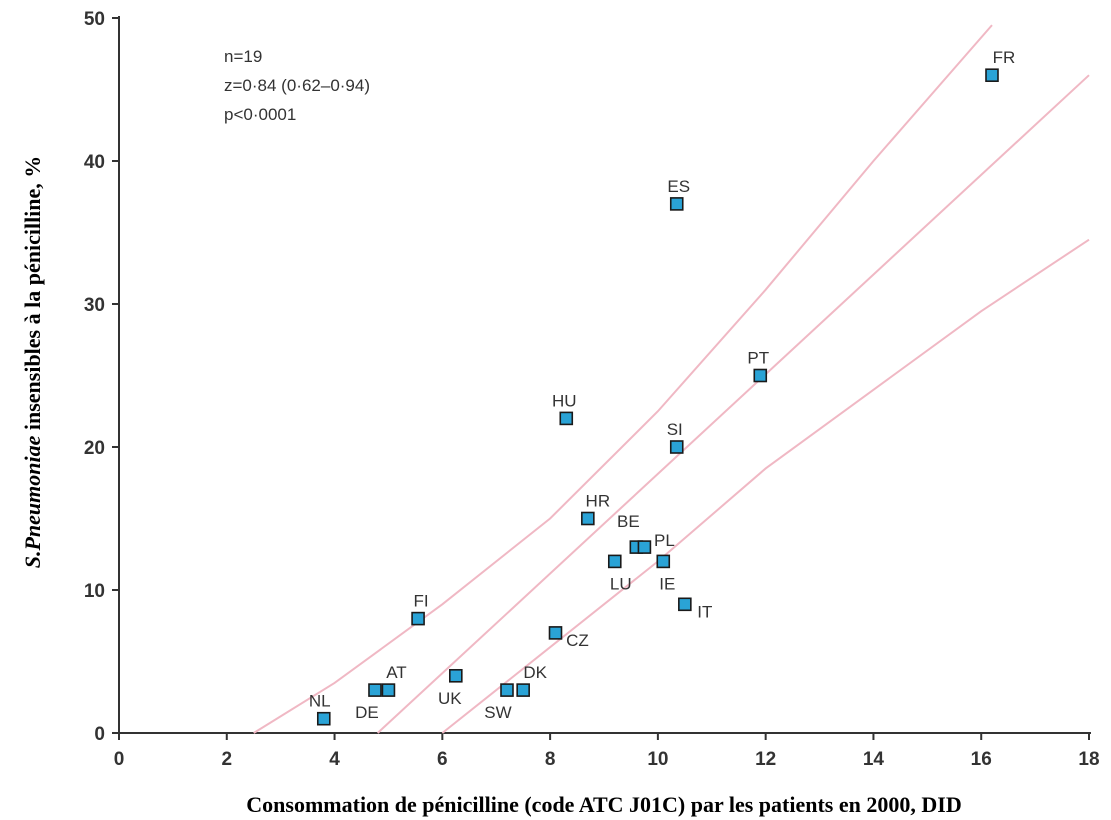  Describe the element at coordinates (874, 759) in the screenshot. I see `x-tick-label: 14` at that location.